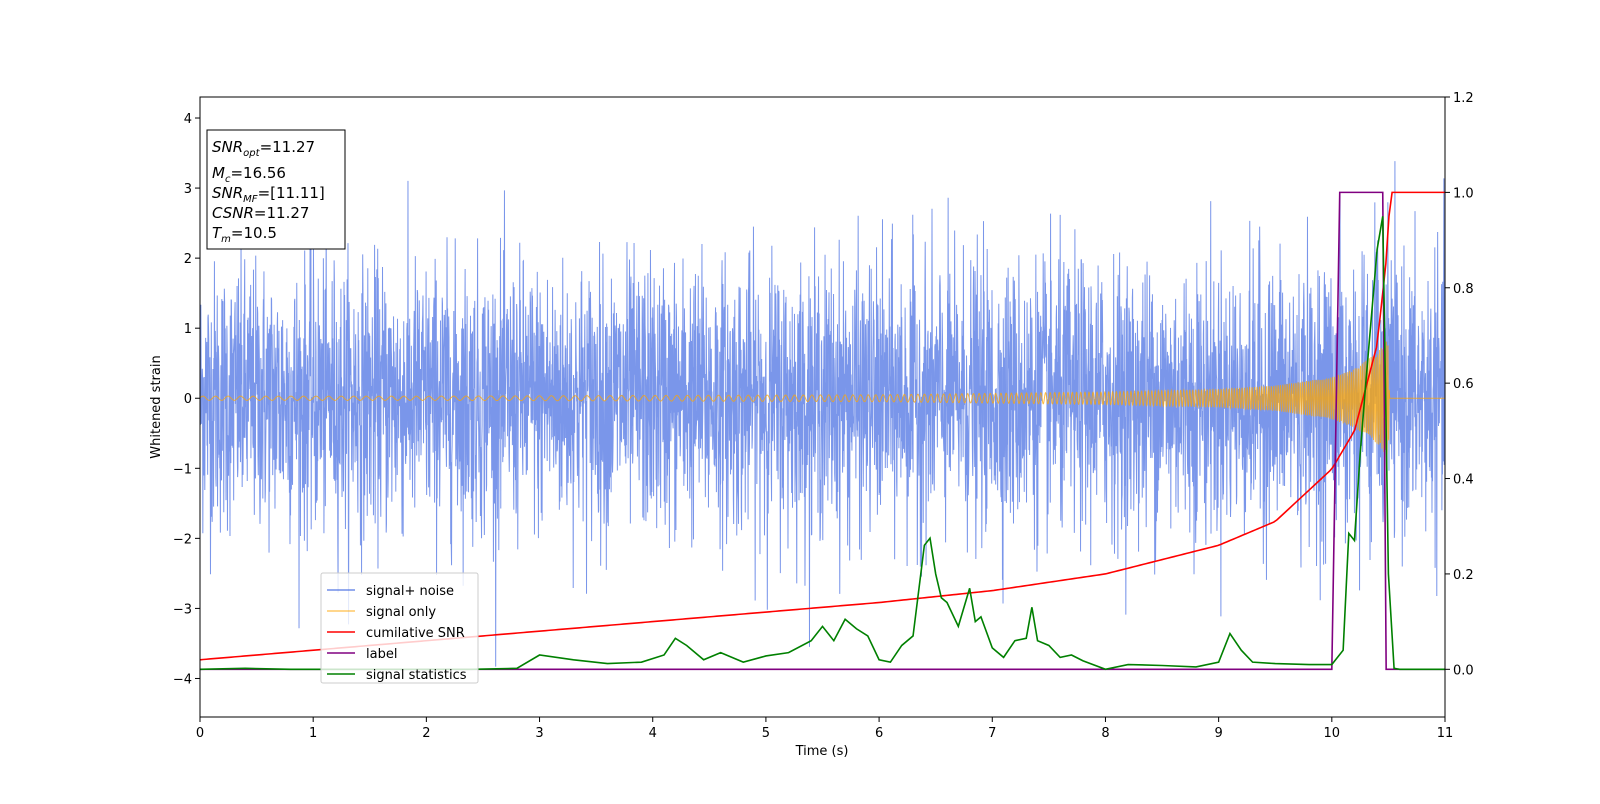 This screenshot has height=804, width=1600. I want to click on y-left-tick-label: −1, so click(182, 469).